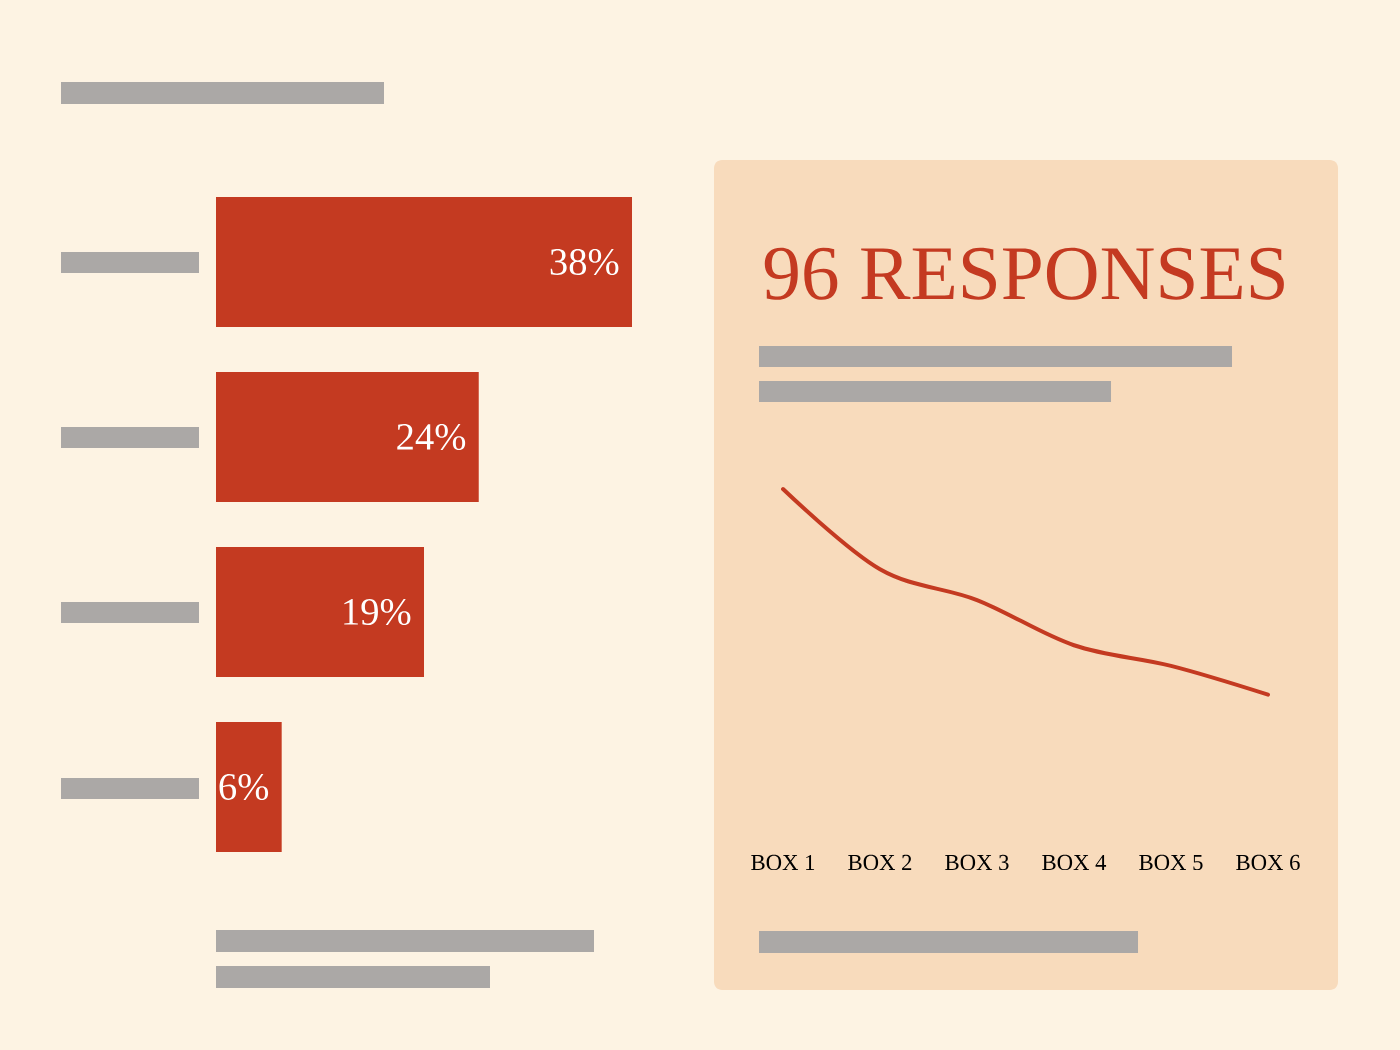 The width and height of the screenshot is (1400, 1050). Describe the element at coordinates (377, 612) in the screenshot. I see `data-label: 19%` at that location.